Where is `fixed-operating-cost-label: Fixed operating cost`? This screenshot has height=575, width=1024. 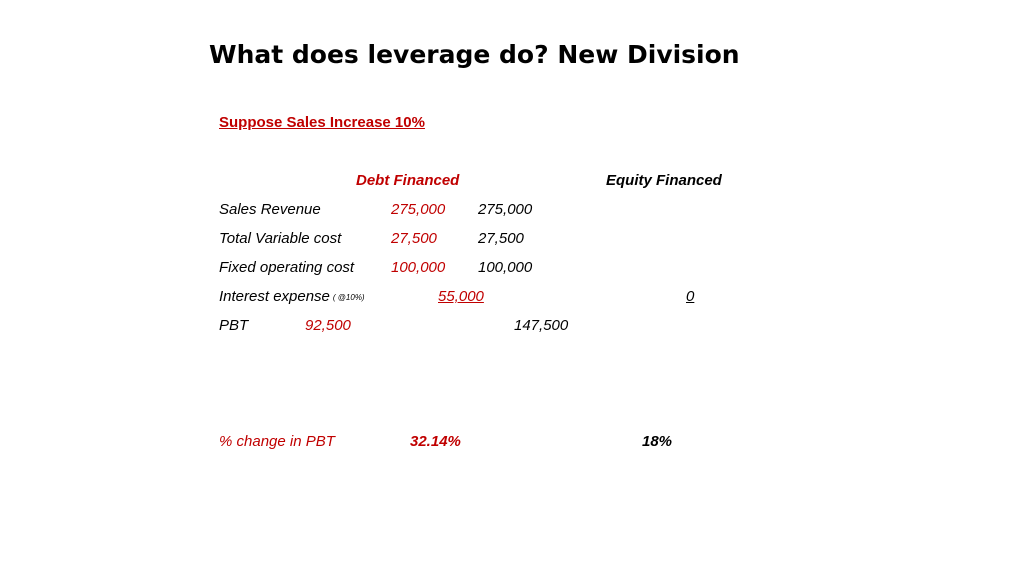
fixed-operating-cost-label: Fixed operating cost is located at coordinates (287, 267).